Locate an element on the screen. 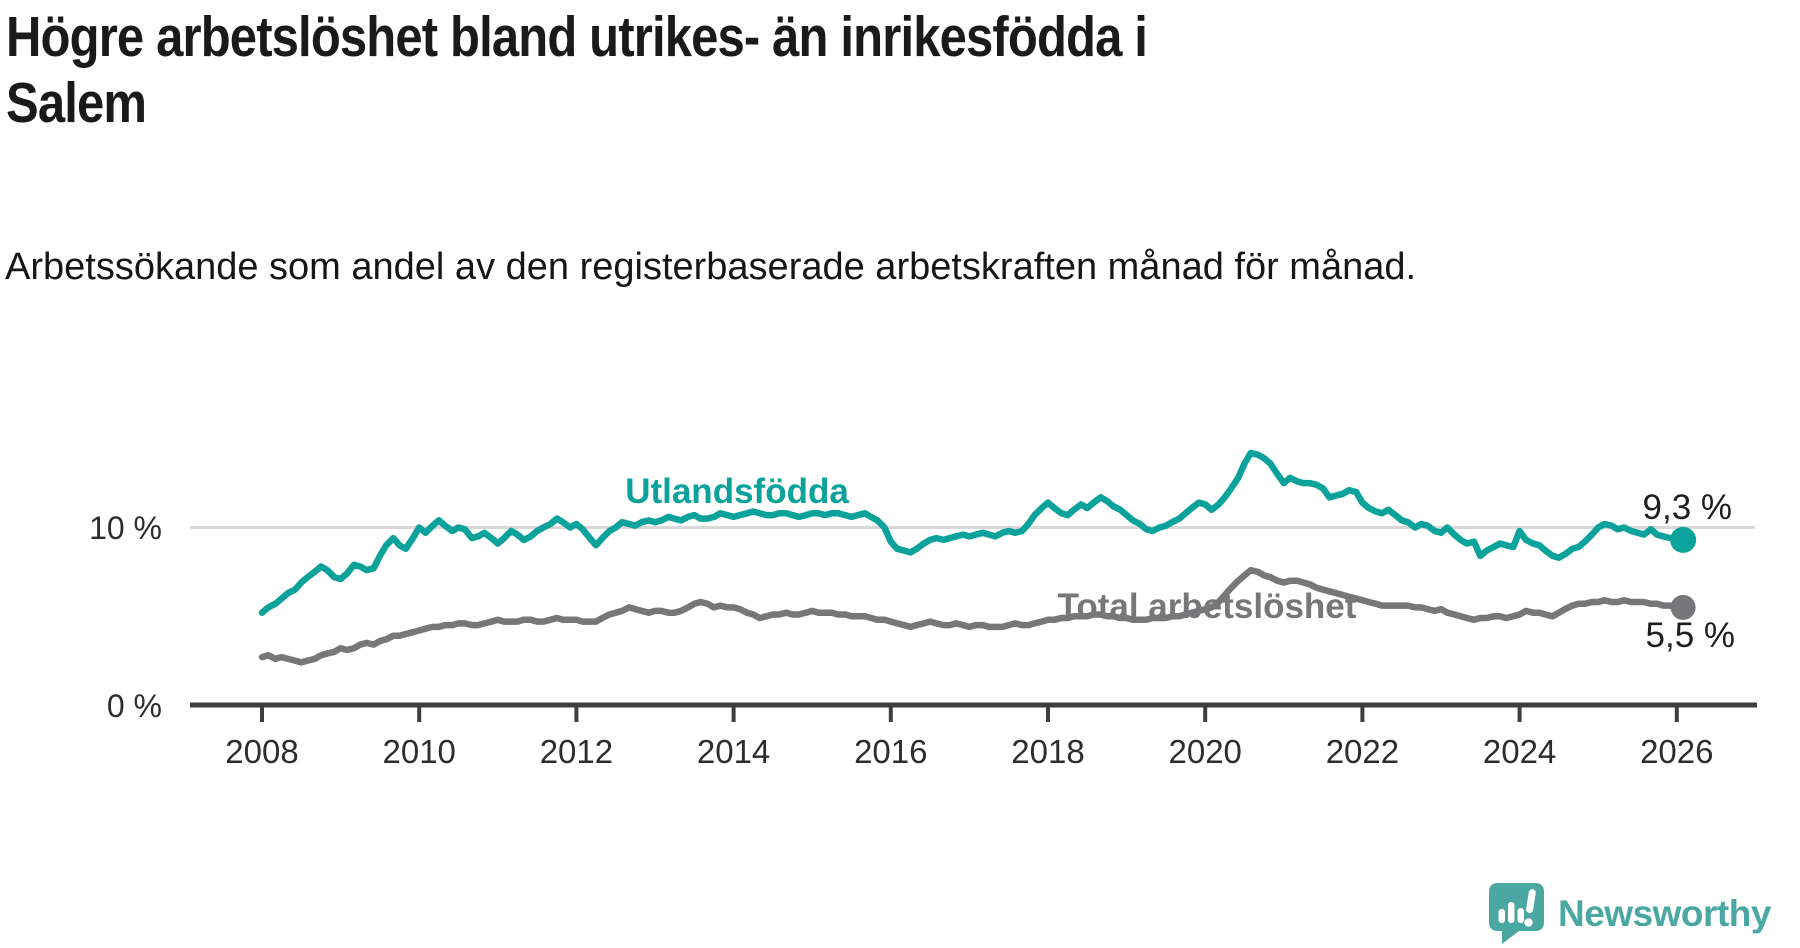 The height and width of the screenshot is (948, 1800). newsworthy-logo-text: Newsworthy is located at coordinates (1664, 913).